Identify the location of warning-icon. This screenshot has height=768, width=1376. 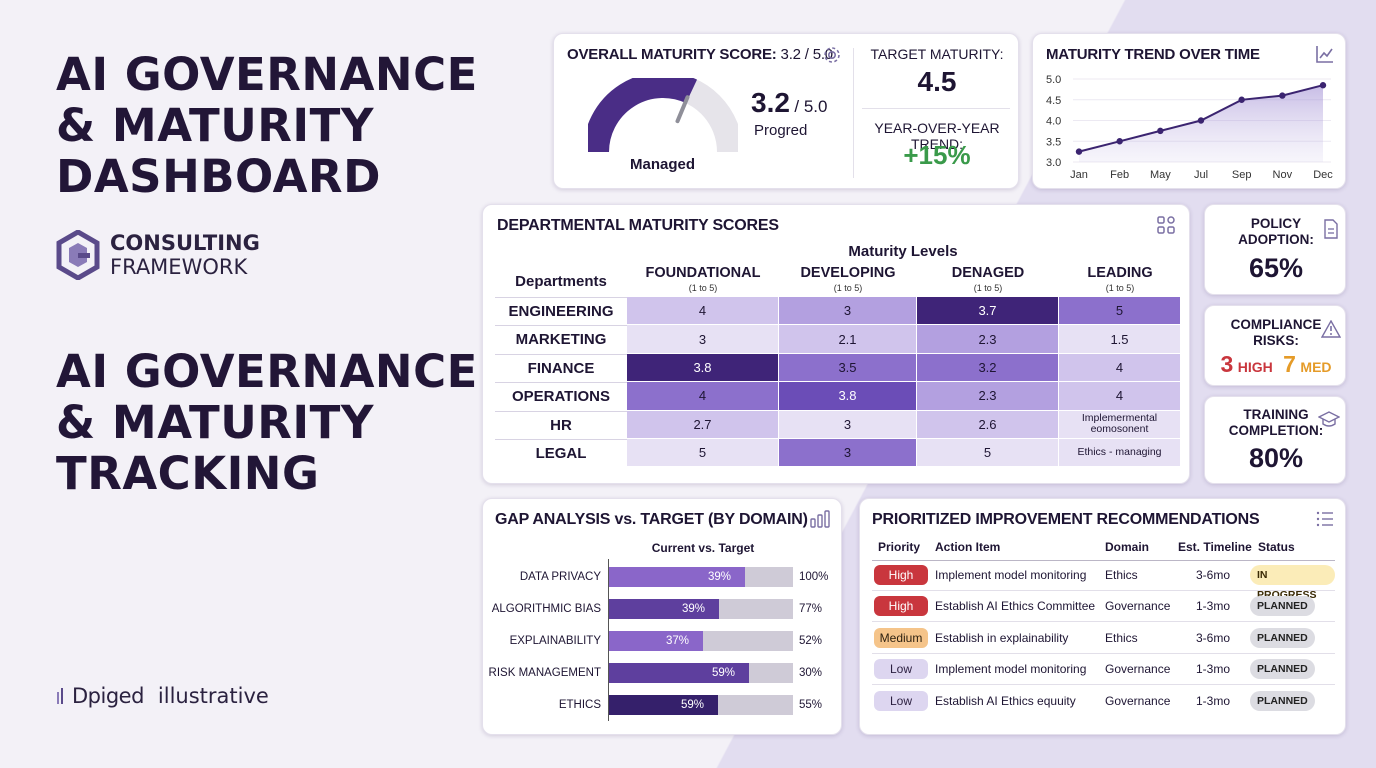
(1331, 329).